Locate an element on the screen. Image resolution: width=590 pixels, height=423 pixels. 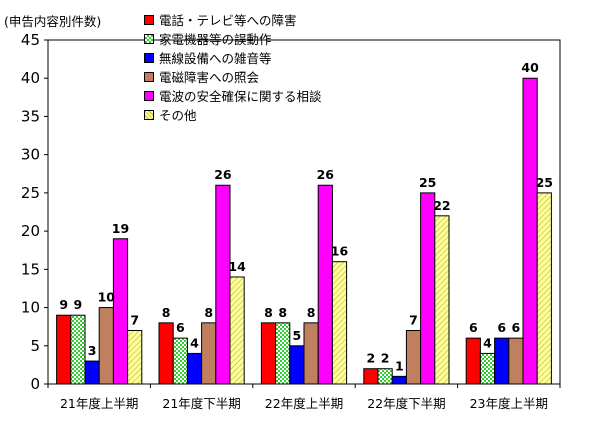
y-tick-label: 20 is located at coordinates (30, 231).